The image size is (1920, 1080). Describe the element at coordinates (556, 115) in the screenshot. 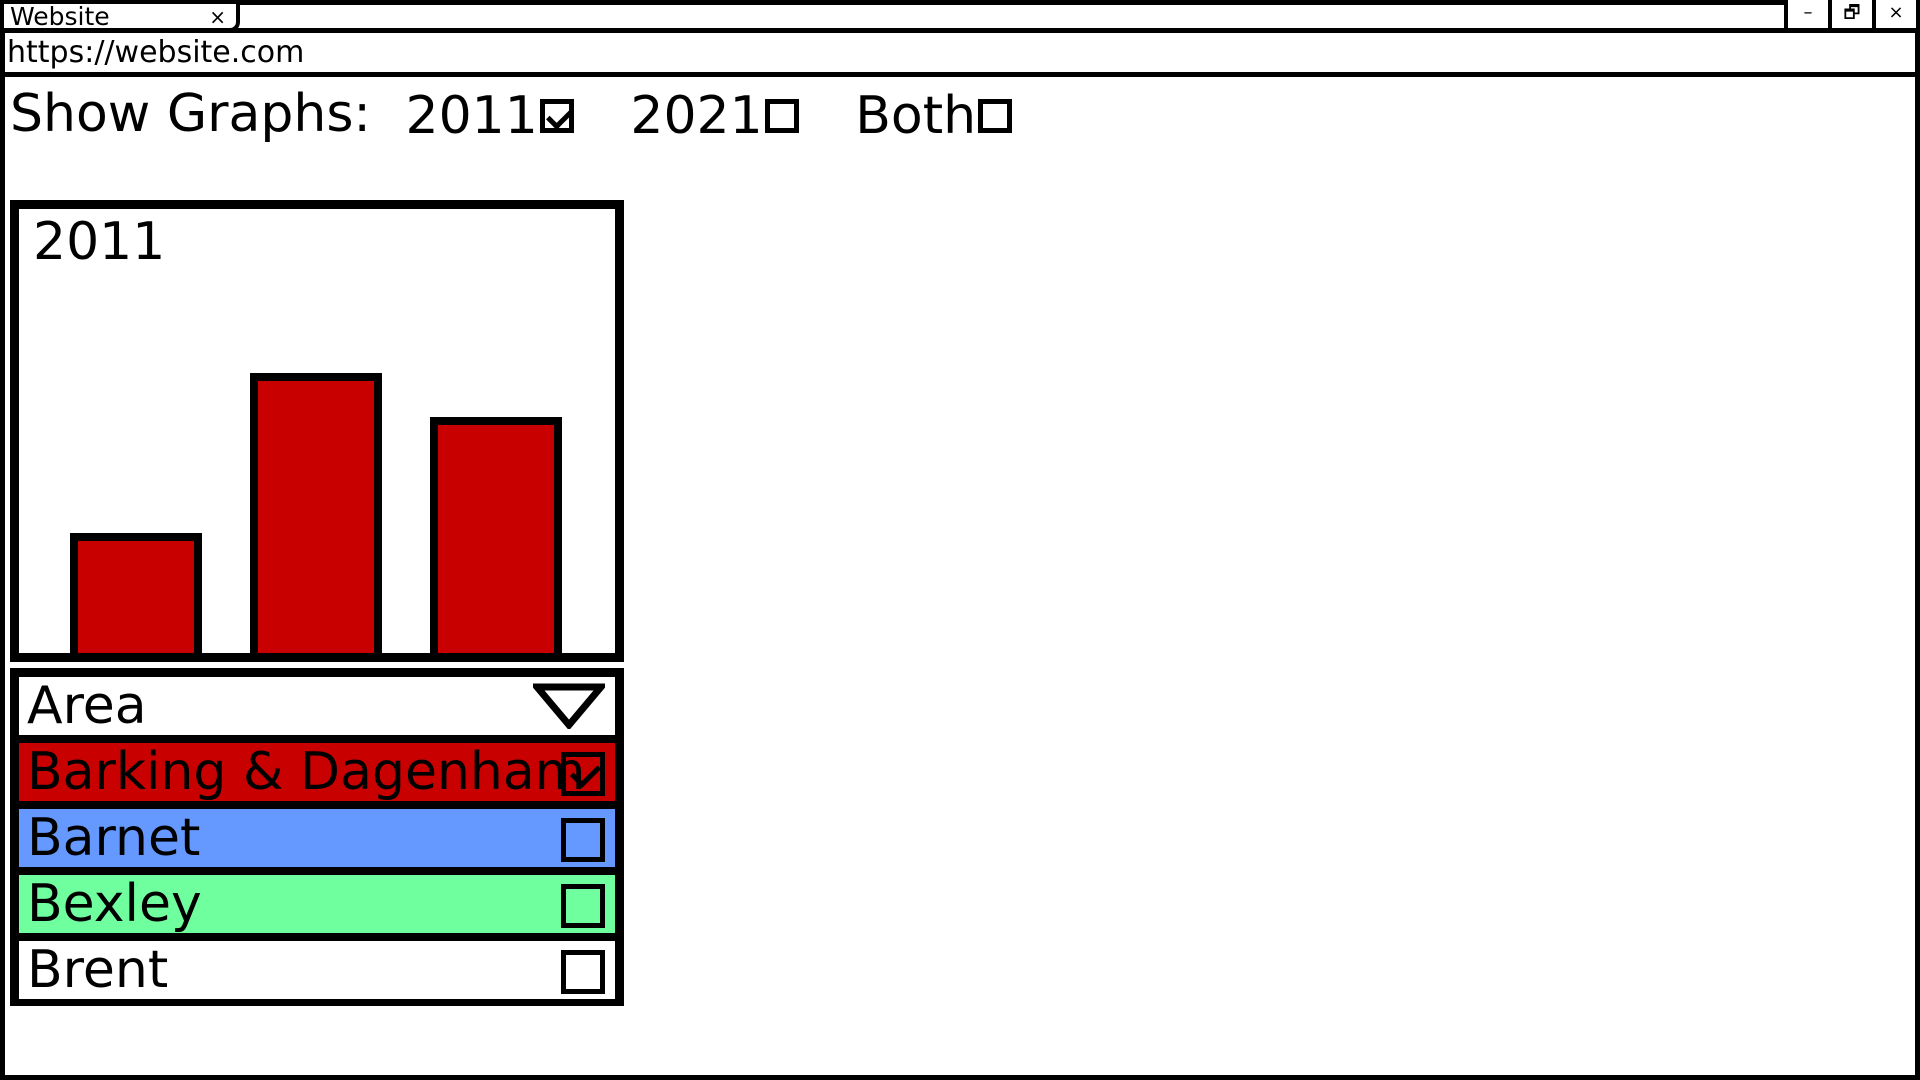

I see `show-2011-checkbox` at that location.